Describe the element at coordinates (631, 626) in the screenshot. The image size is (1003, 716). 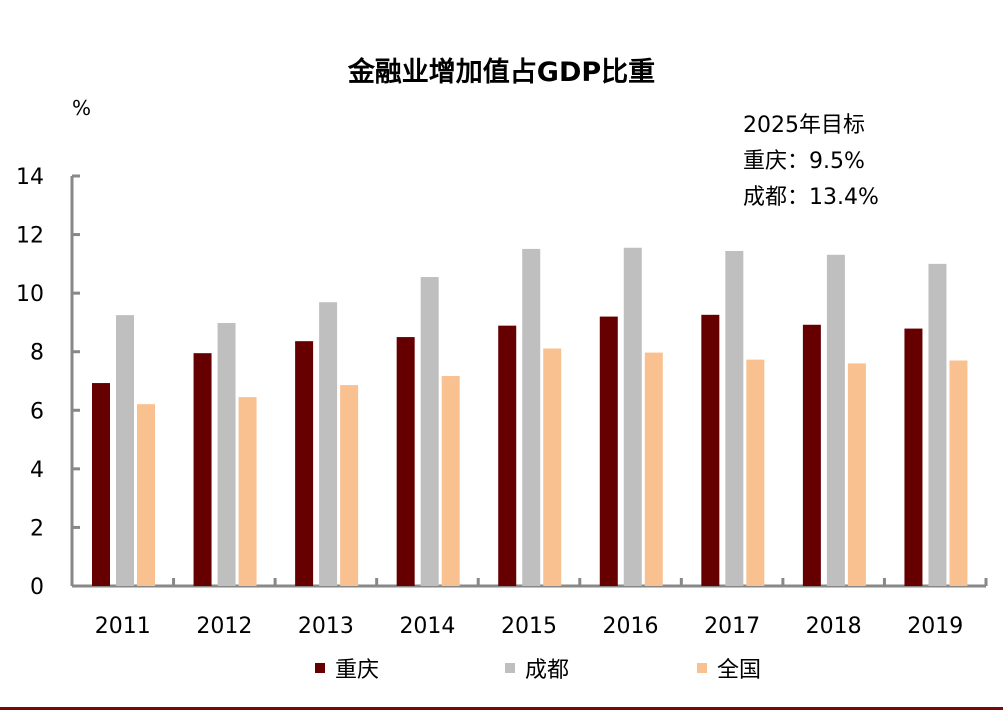
I see `x-tick-label: 2016` at that location.